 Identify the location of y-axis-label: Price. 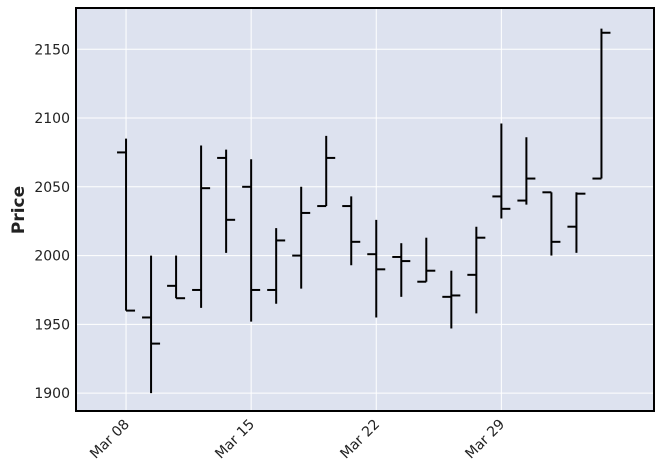
(19, 210).